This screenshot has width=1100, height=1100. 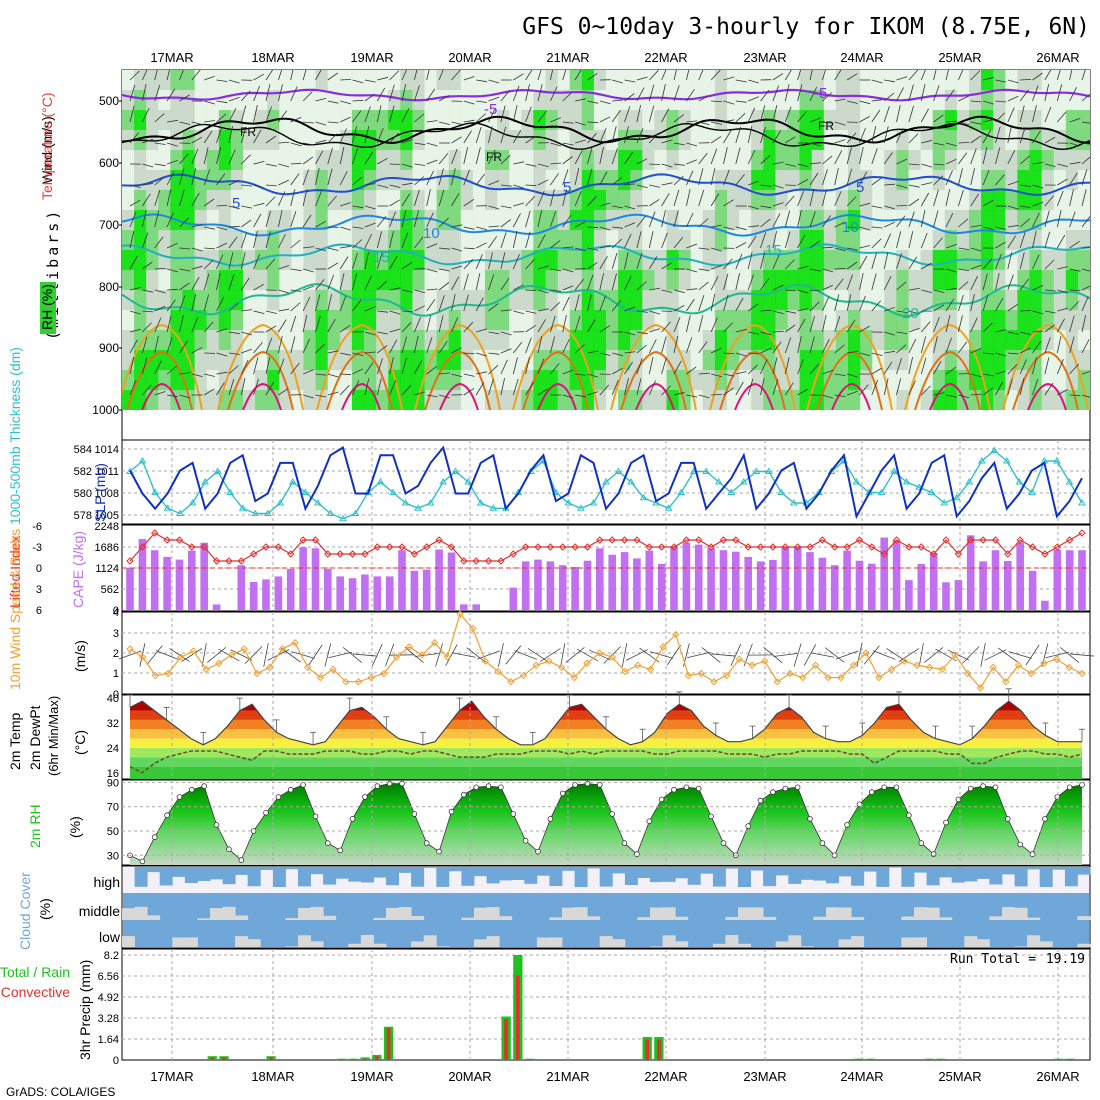 I want to click on precip-total-bar, so click(x=1070, y=1059).